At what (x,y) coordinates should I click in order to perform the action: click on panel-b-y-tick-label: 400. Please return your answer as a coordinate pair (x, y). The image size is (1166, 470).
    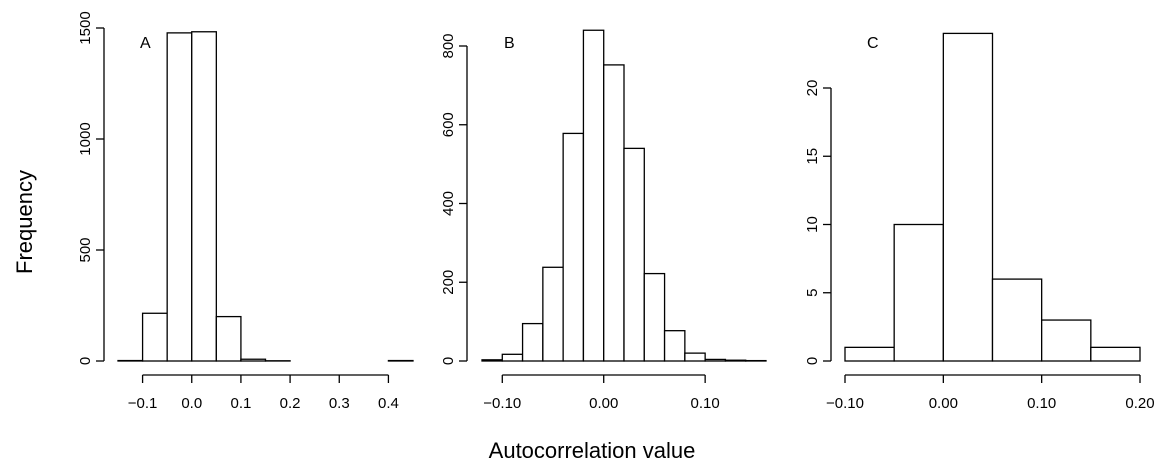
    Looking at the image, I should click on (448, 203).